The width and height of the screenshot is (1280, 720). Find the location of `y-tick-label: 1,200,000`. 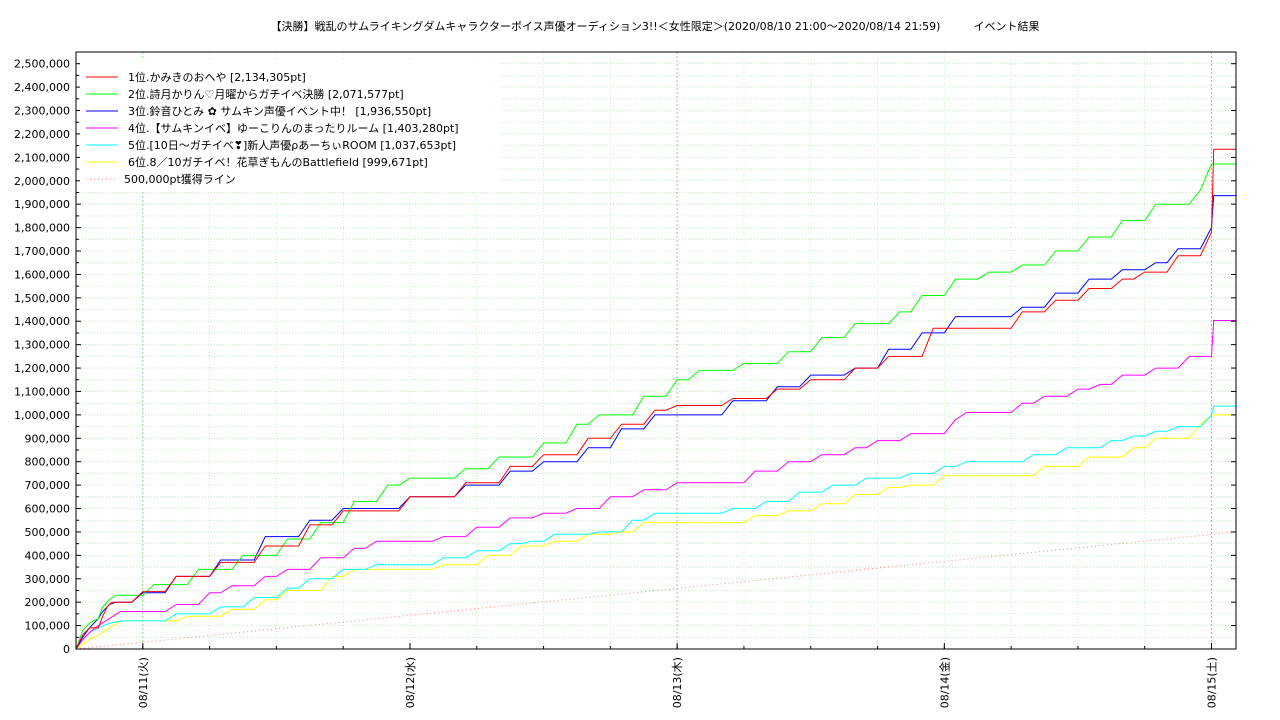

y-tick-label: 1,200,000 is located at coordinates (42, 368).